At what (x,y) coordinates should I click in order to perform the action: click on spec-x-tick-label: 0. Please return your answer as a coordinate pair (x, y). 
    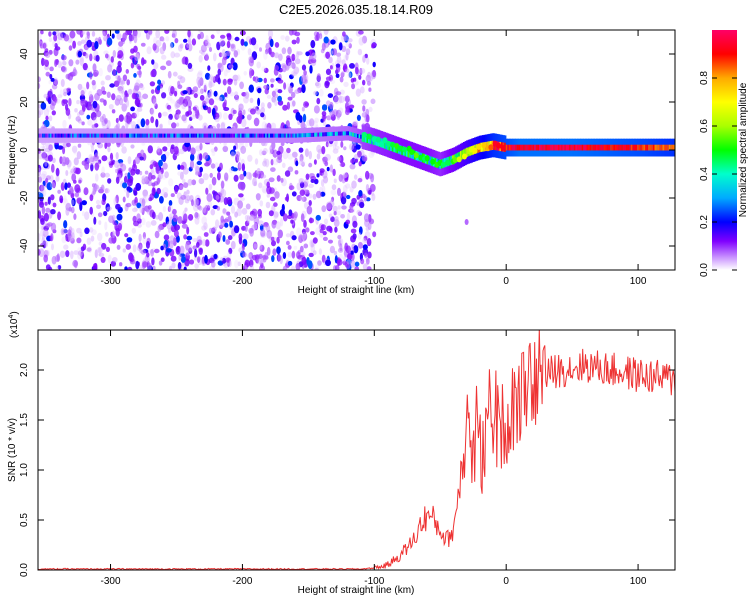
    Looking at the image, I should click on (506, 281).